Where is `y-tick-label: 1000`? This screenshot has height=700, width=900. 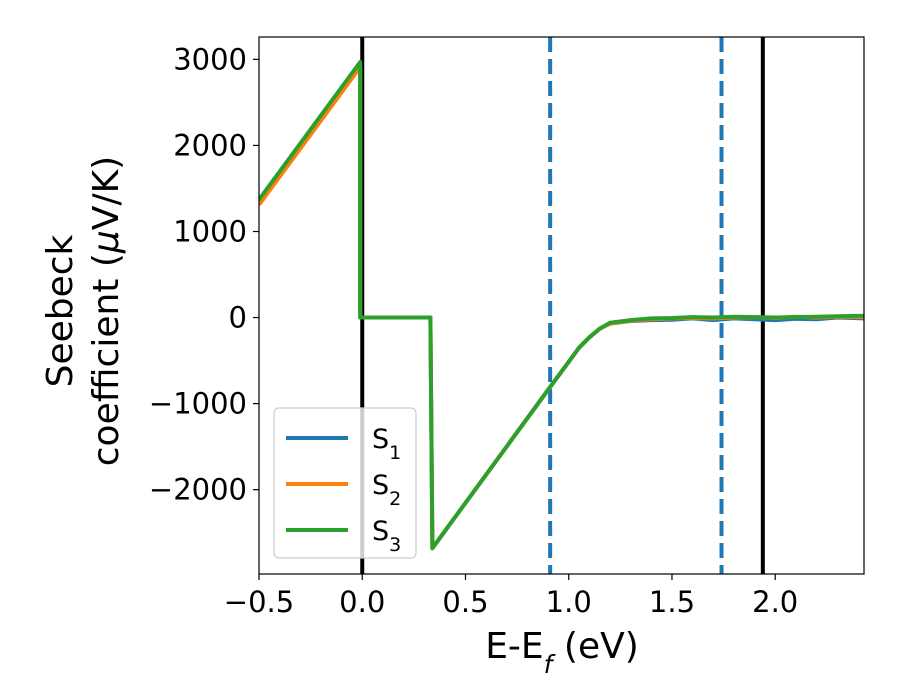
y-tick-label: 1000 is located at coordinates (210, 231).